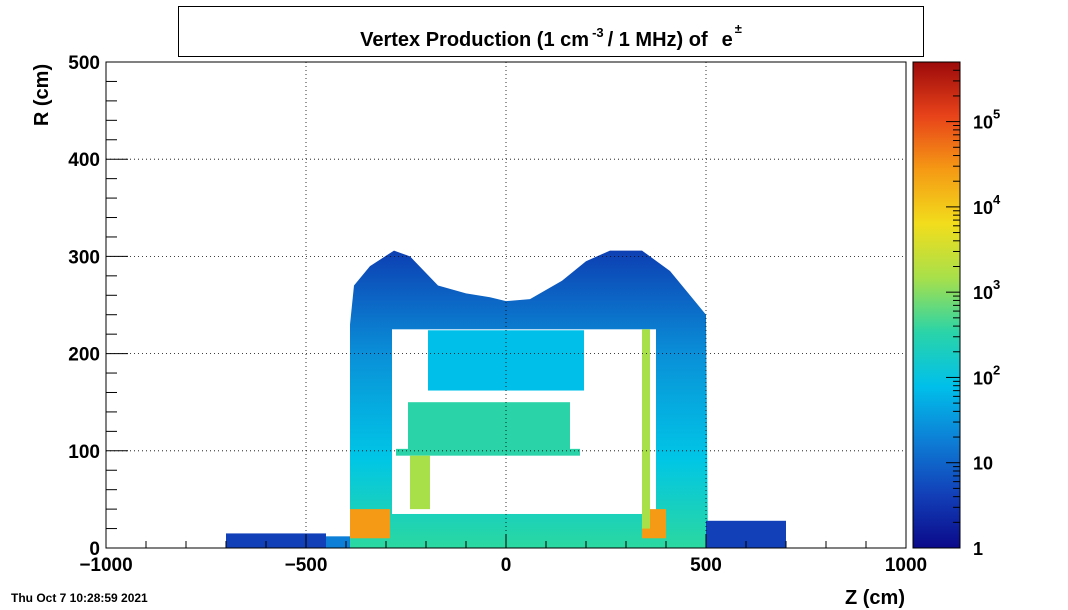 This screenshot has height=610, width=1068. Describe the element at coordinates (973, 310) in the screenshot. I see `colorbar-ticks: 1 10 10² 10³ 10⁴ 10⁵` at that location.